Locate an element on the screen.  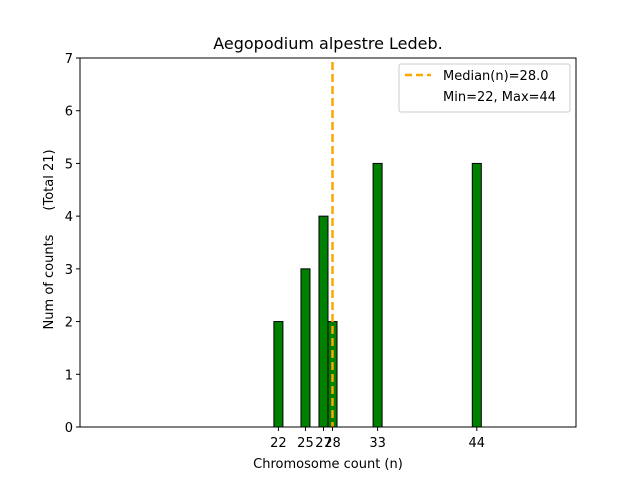
y-tick-label-4: 4 is located at coordinates (69, 217).